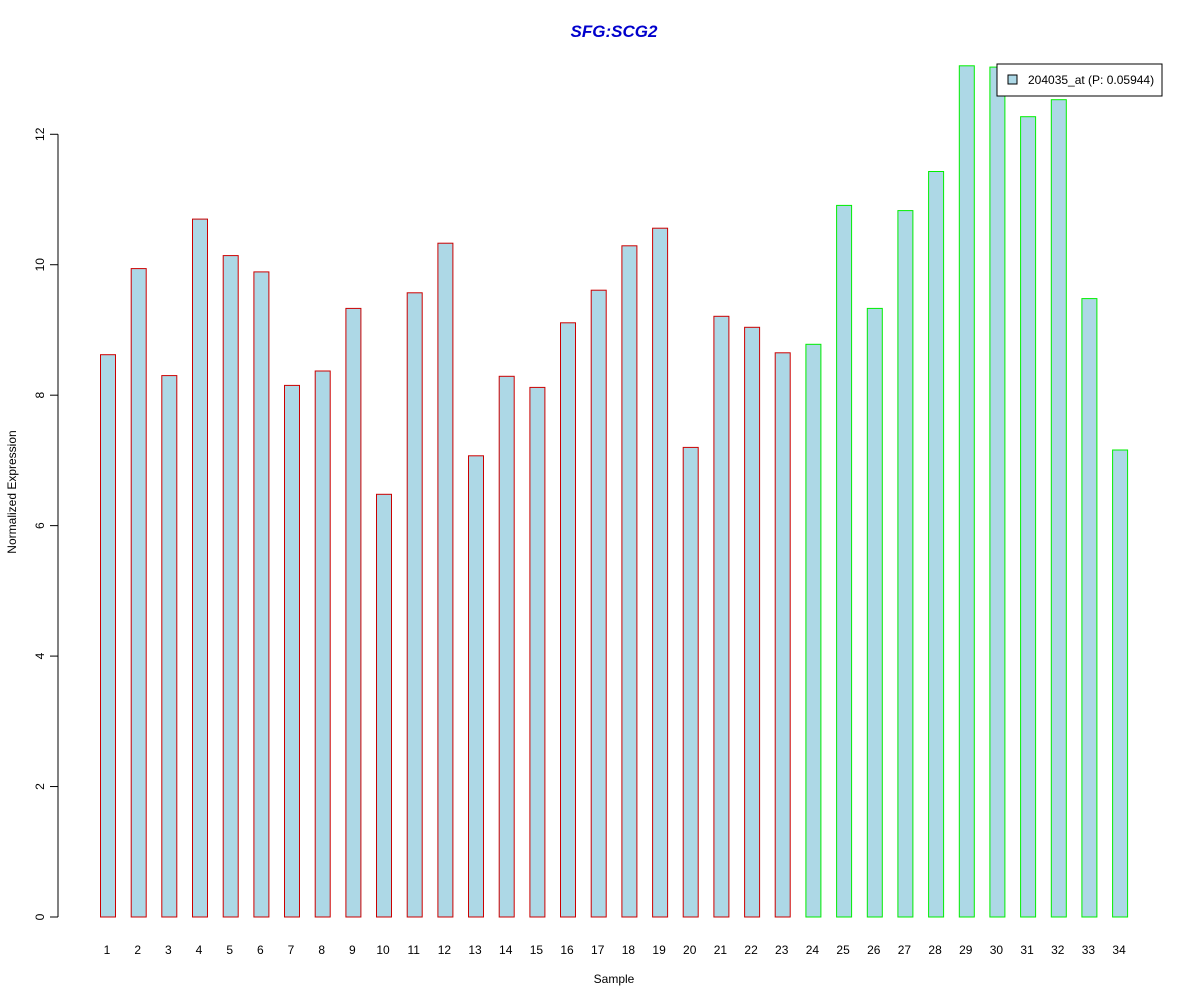 The width and height of the screenshot is (1200, 1000). Describe the element at coordinates (260, 950) in the screenshot. I see `x-tick-label: 6` at that location.